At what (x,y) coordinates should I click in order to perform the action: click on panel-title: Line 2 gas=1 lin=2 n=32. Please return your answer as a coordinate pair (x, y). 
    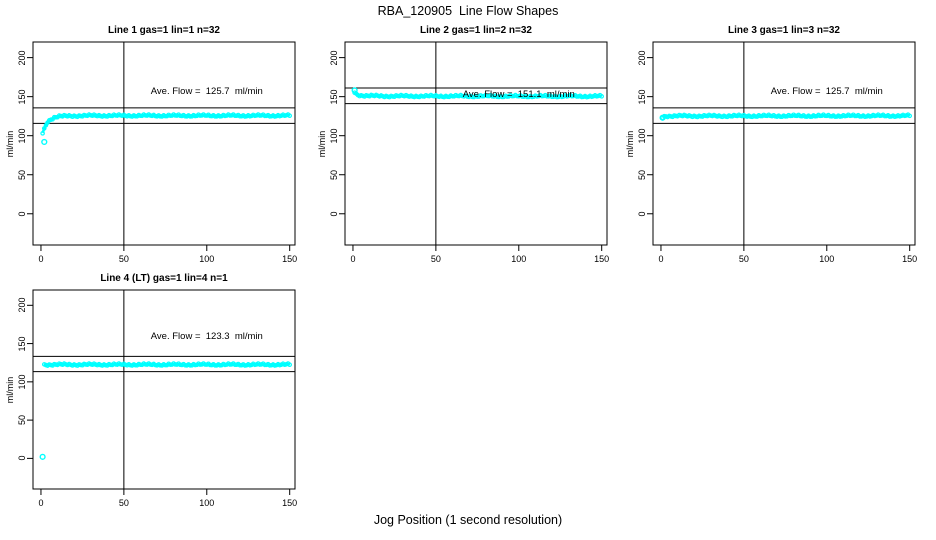
    Looking at the image, I should click on (475, 30).